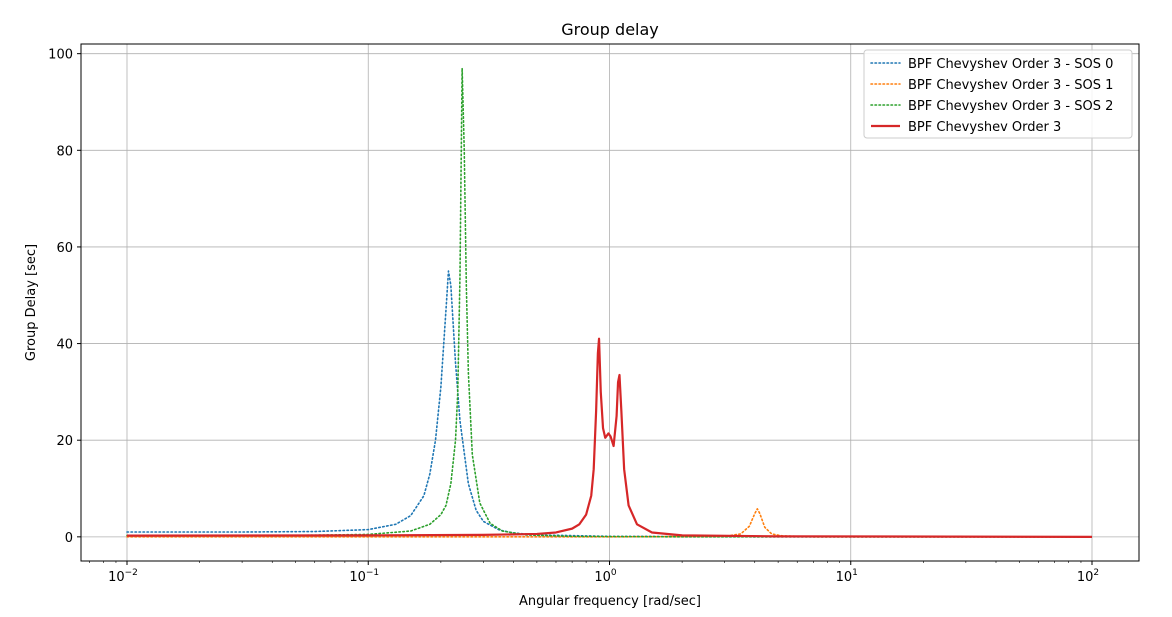 This screenshot has height=617, width=1172. Describe the element at coordinates (364, 576) in the screenshot. I see `x-tick-label: 10⁻¹` at that location.